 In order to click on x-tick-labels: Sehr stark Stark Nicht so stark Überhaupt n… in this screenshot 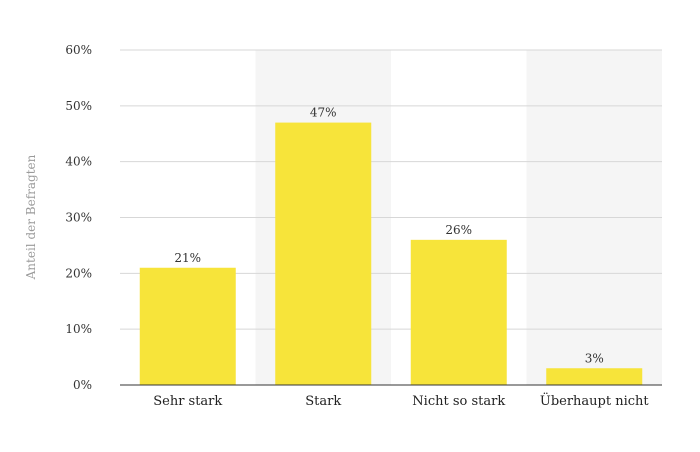, I will do `click(401, 400)`.